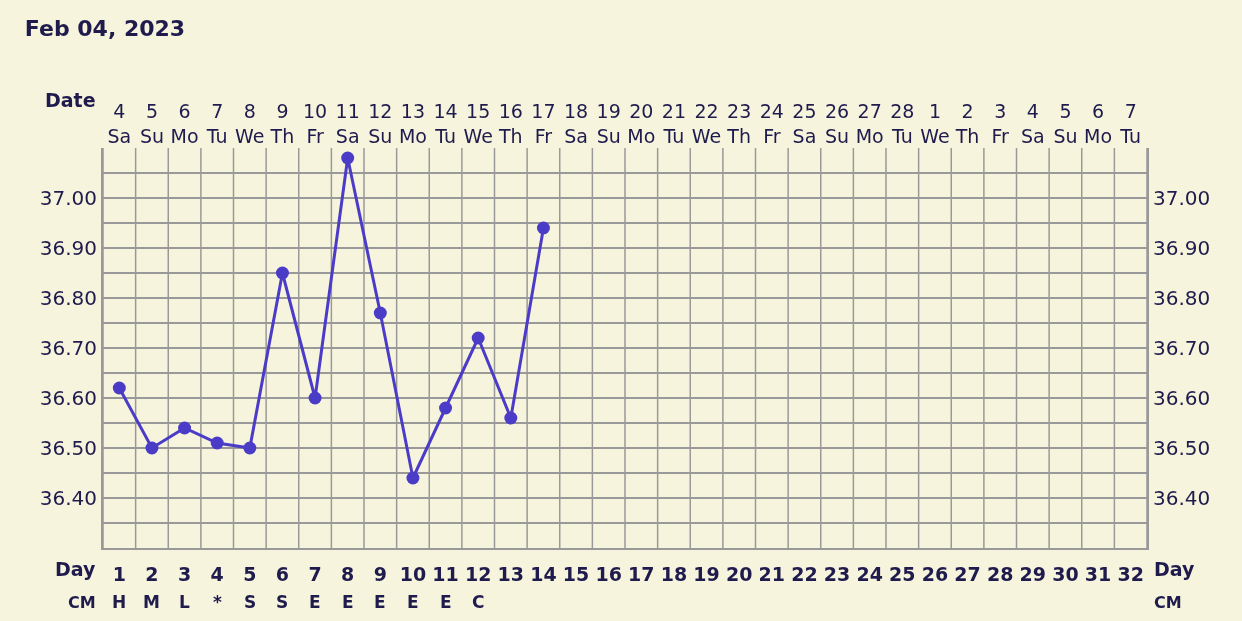  I want to click on x2-tick-label: 11, so click(445, 573).